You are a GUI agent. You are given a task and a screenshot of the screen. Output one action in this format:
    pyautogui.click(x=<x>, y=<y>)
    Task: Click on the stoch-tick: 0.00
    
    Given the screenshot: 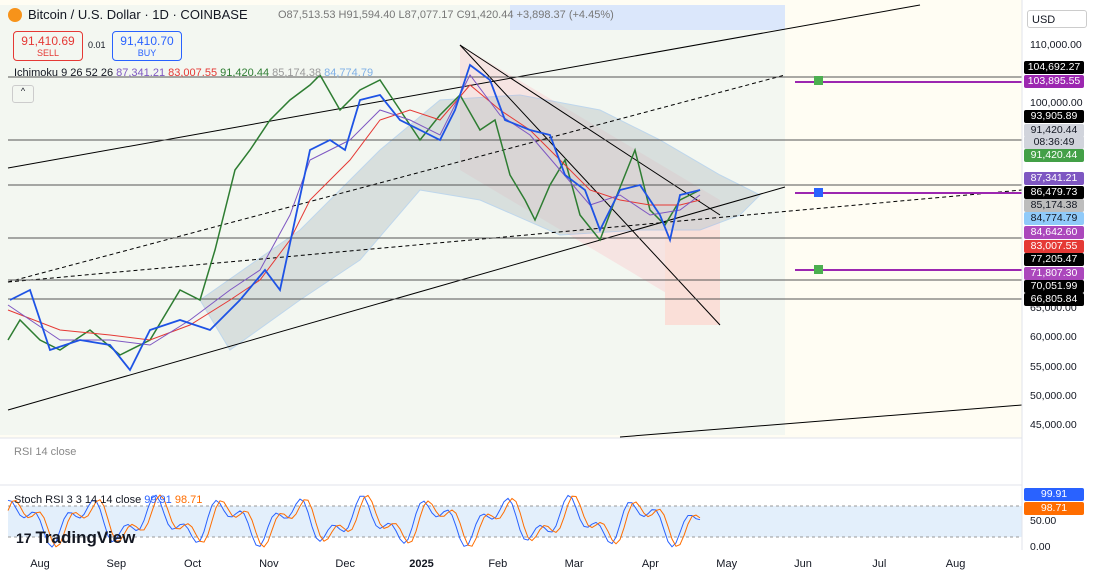 What is the action you would take?
    pyautogui.click(x=1040, y=547)
    